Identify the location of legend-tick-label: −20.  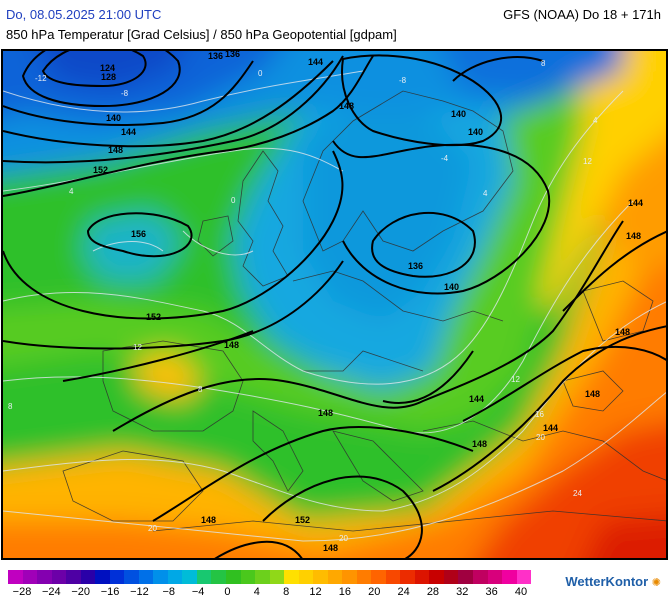
(81, 592).